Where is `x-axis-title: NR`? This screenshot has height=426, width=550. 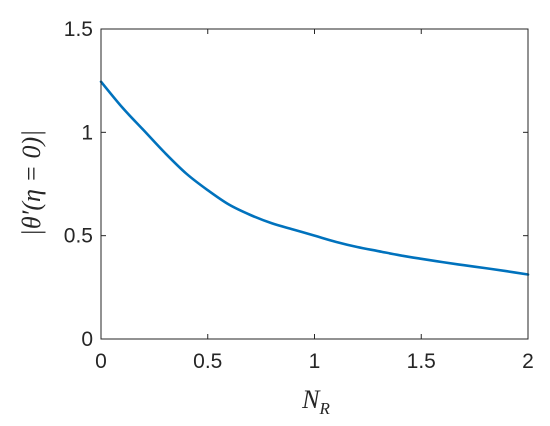 x-axis-title: NR is located at coordinates (315, 401).